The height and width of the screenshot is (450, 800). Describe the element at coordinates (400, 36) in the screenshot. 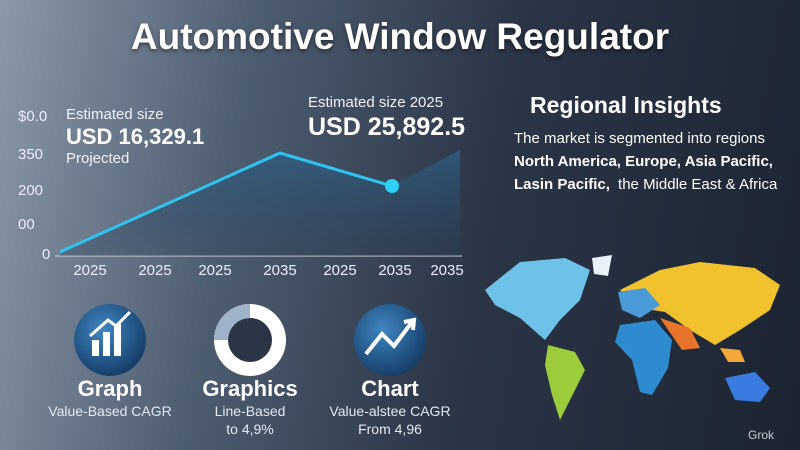

I see `title: Automotive Window Regulator` at that location.